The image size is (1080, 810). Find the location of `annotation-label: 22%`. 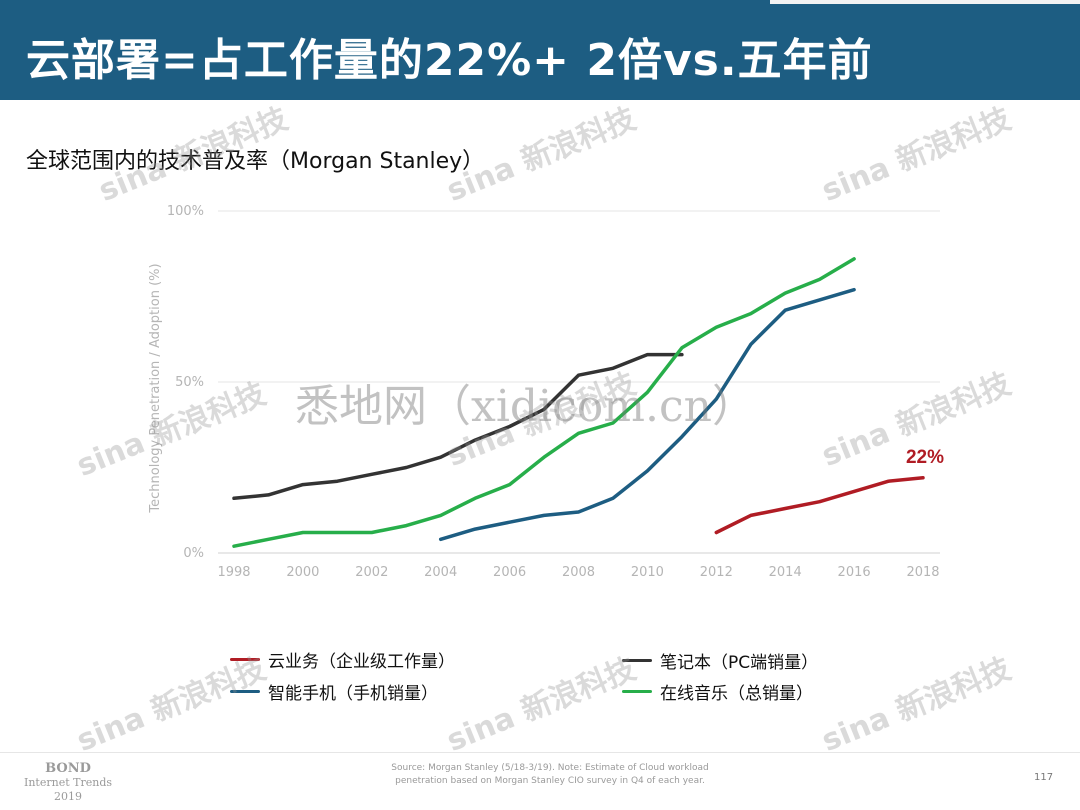

annotation-label: 22% is located at coordinates (925, 457).